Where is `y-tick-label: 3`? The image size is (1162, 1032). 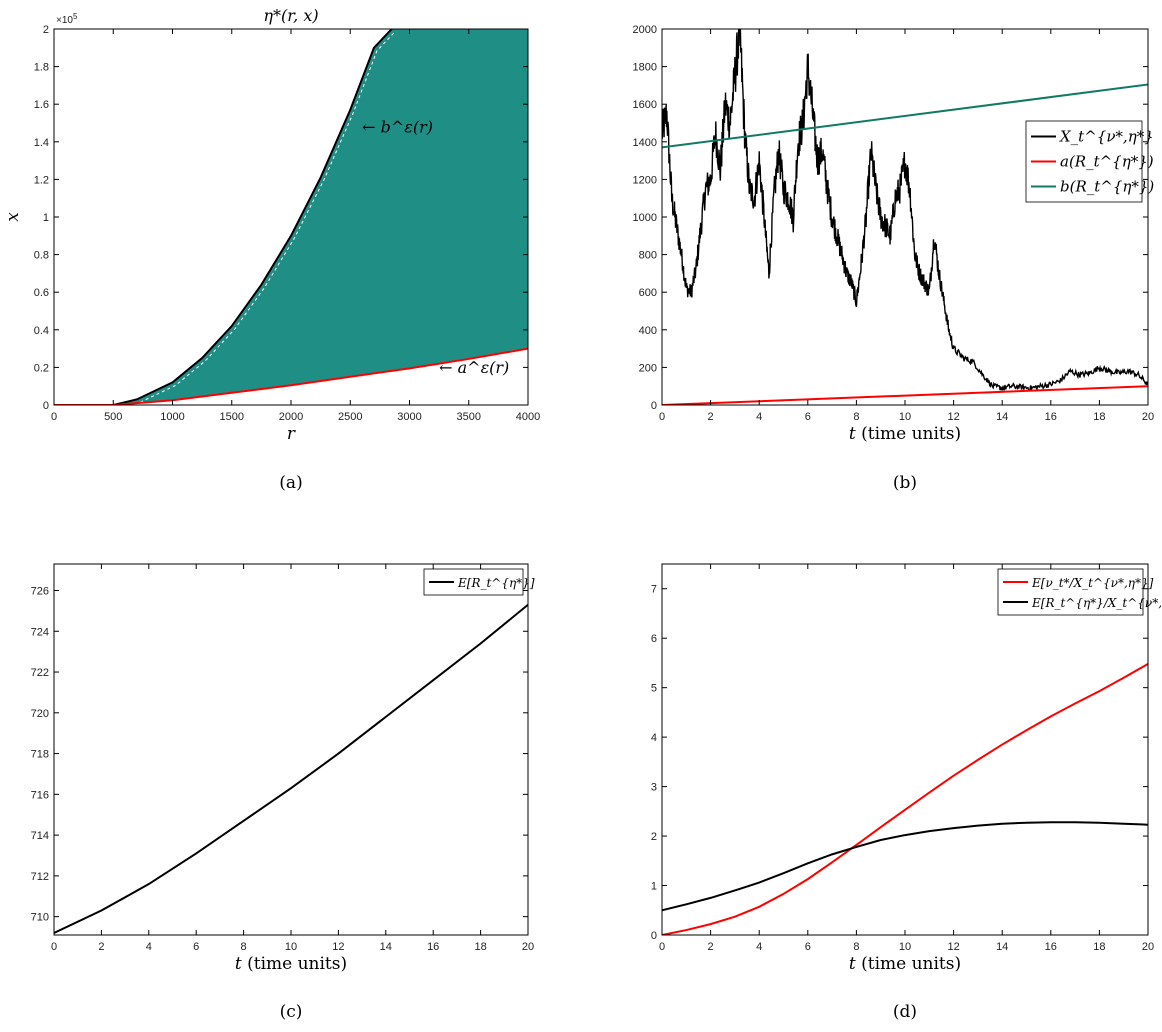
y-tick-label: 3 is located at coordinates (654, 788).